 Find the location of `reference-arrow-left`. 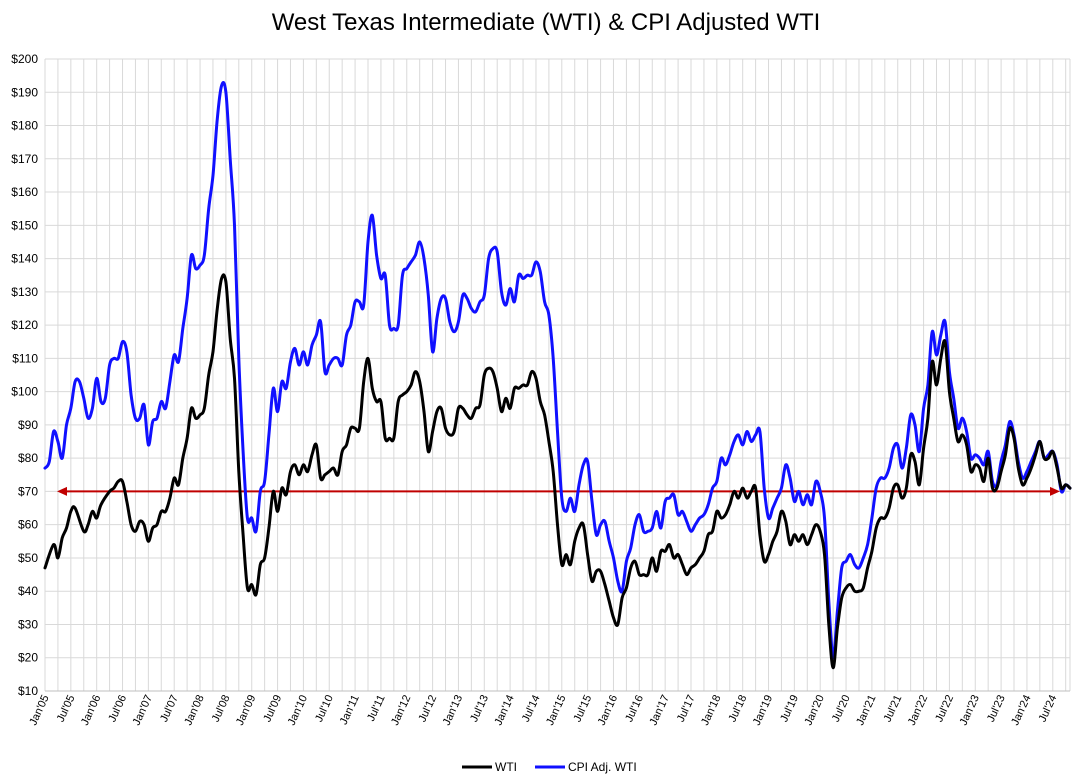

reference-arrow-left is located at coordinates (62, 491).